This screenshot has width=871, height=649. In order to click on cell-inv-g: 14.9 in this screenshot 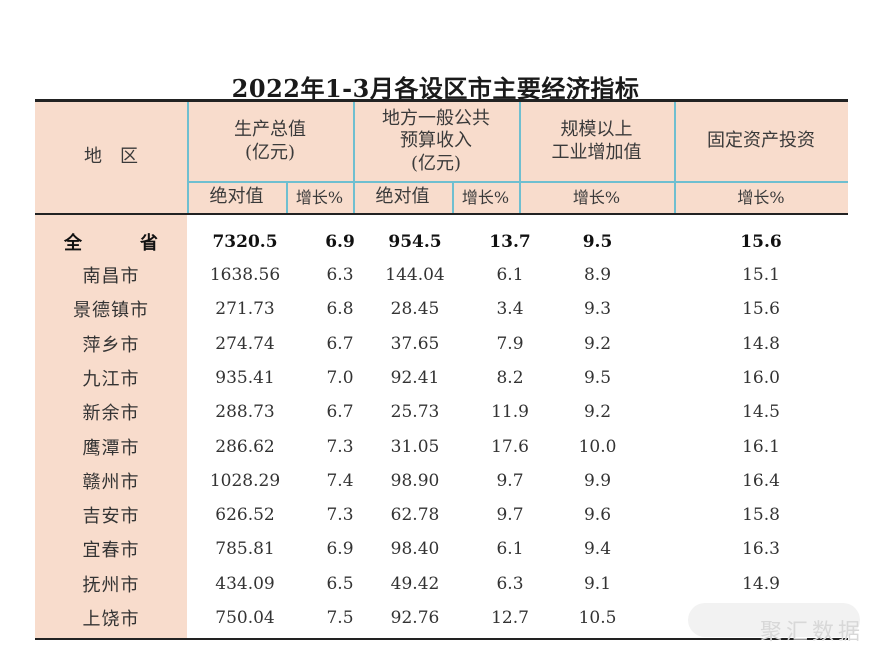, I will do `click(761, 584)`.